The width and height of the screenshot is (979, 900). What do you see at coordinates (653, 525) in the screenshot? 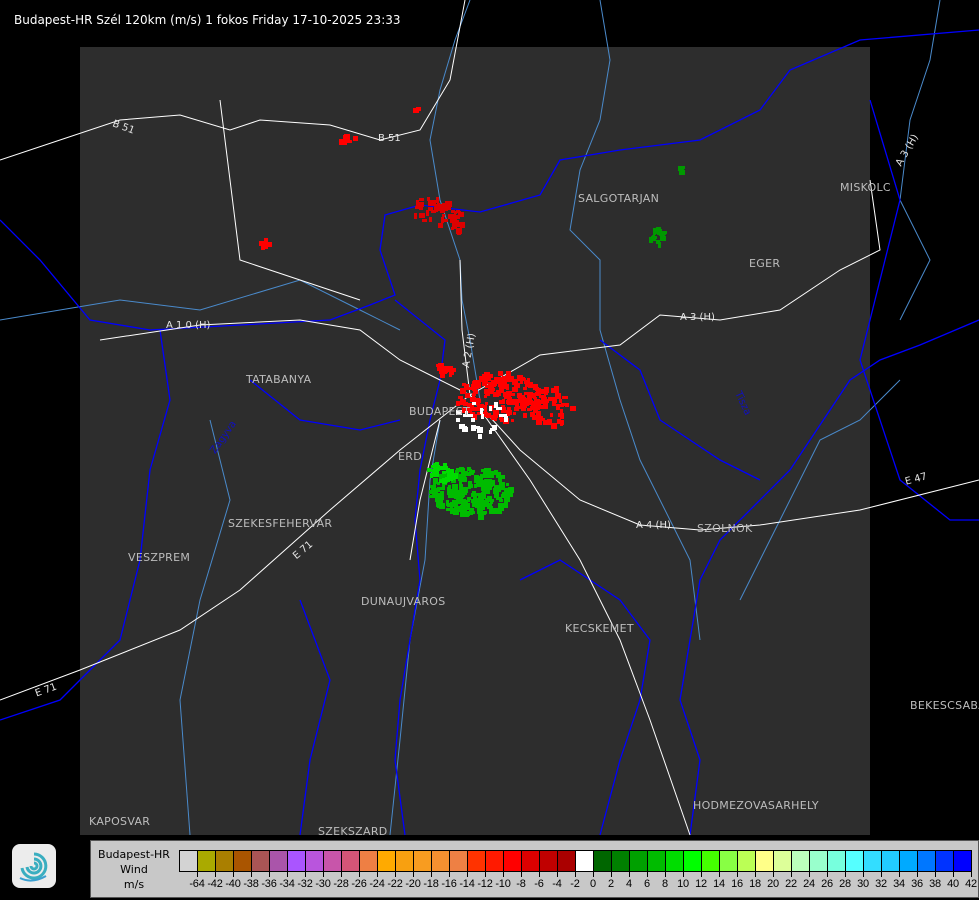
I see `road-label: A 4 (H)` at bounding box center [653, 525].